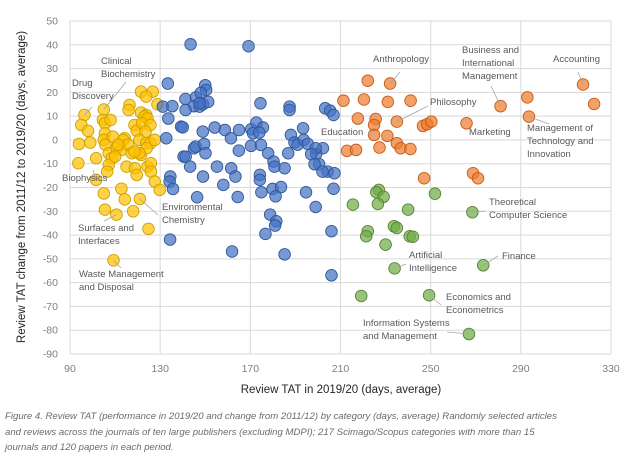 This screenshot has height=474, width=640. Describe the element at coordinates (160, 369) in the screenshot. I see `x-tick-label: 130` at that location.